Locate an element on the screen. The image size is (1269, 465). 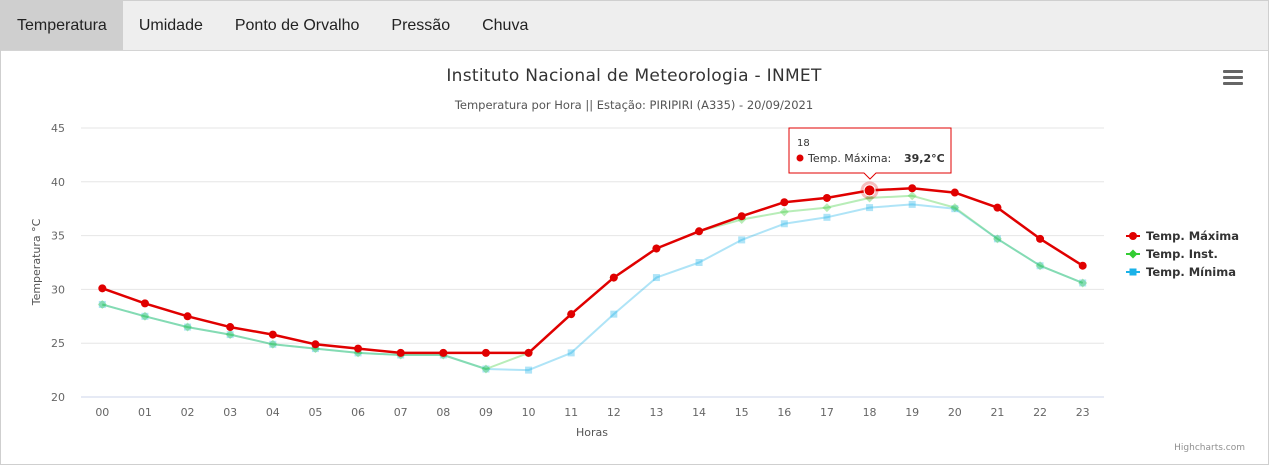
x-tick-label: 22 is located at coordinates (1040, 412).